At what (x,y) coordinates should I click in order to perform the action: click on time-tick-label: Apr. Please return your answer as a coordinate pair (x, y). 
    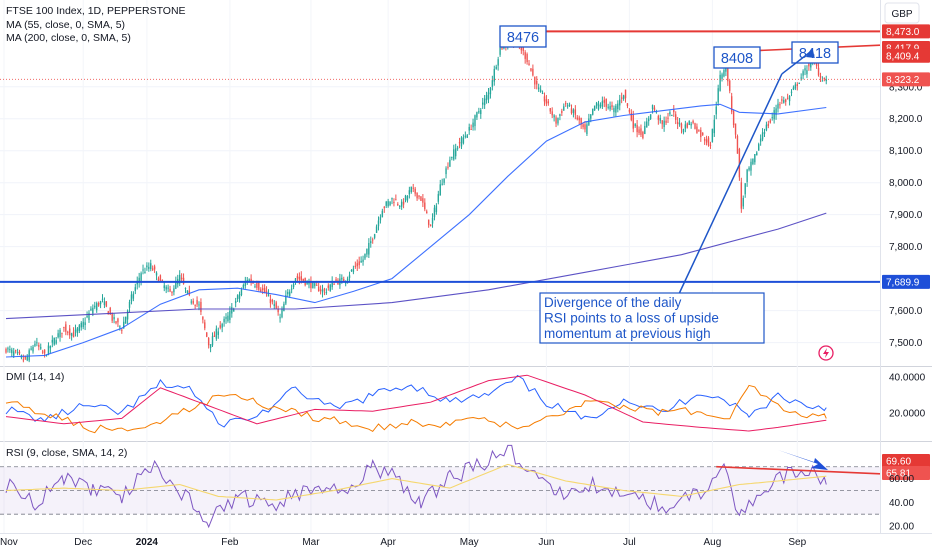
    Looking at the image, I should click on (388, 542).